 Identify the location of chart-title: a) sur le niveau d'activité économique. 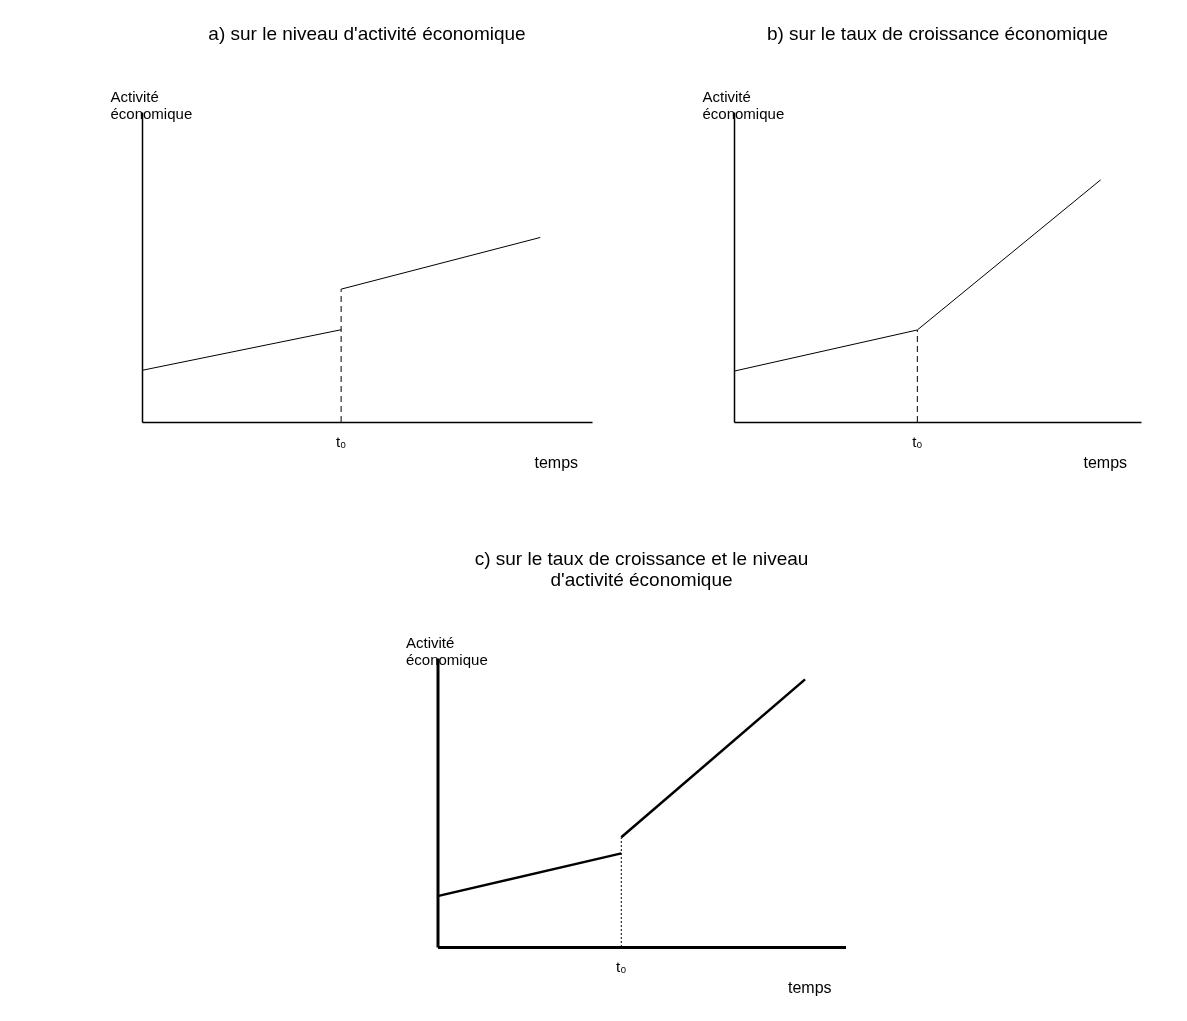
(367, 33).